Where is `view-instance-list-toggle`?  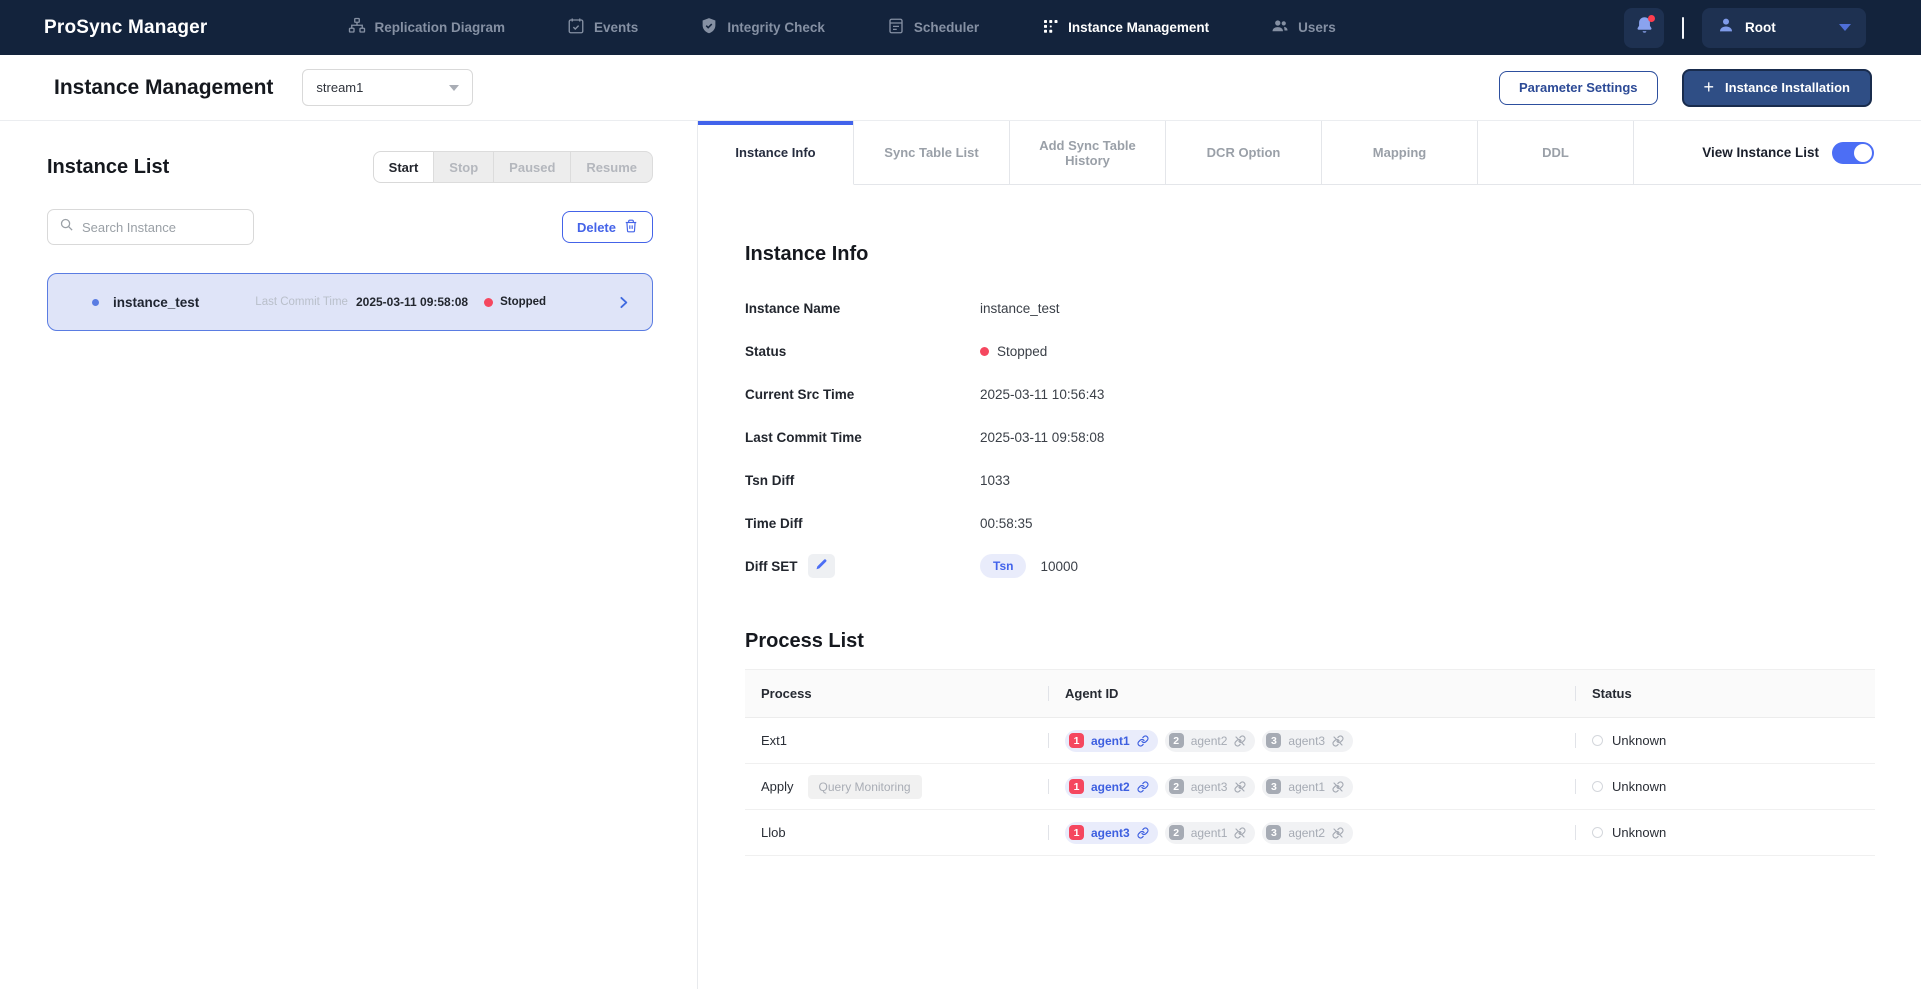
view-instance-list-toggle is located at coordinates (1853, 152).